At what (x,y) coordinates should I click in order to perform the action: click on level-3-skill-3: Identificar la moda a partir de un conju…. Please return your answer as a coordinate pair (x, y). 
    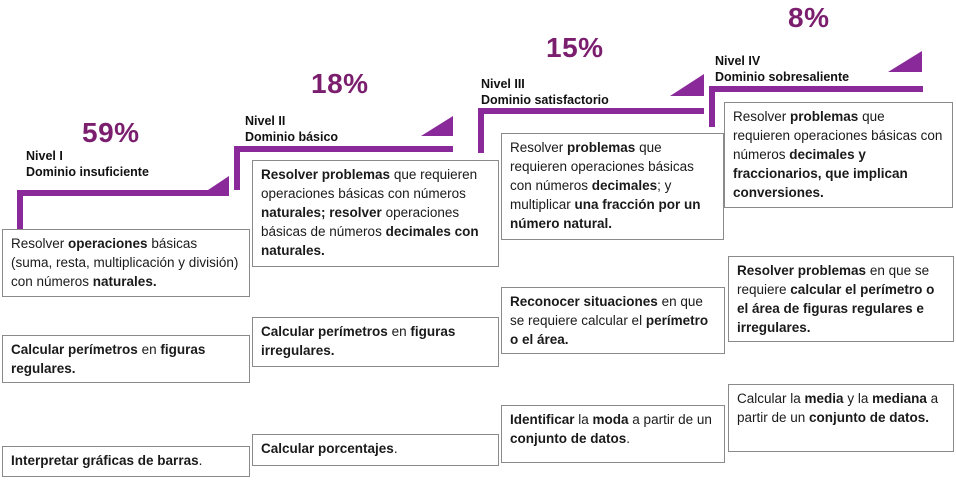
    Looking at the image, I should click on (613, 434).